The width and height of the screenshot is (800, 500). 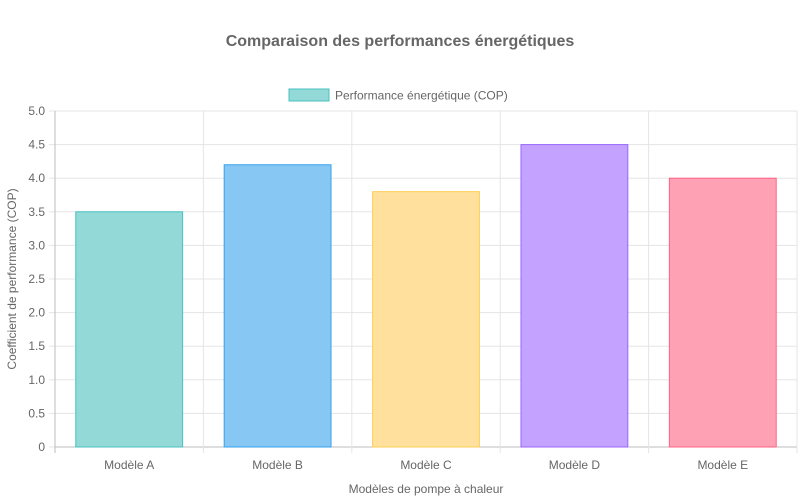 I want to click on legend: Performance énergétique (COP), so click(x=398, y=95).